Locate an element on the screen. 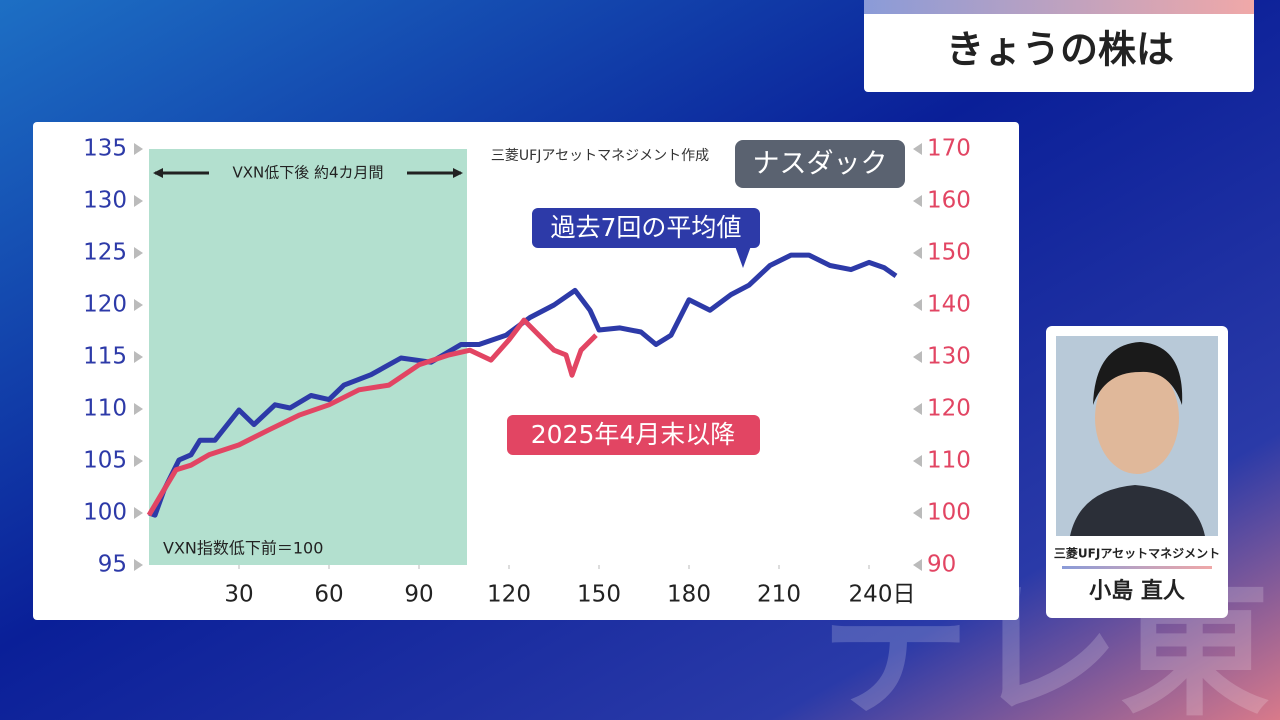  y2-tick-label: 140 is located at coordinates (949, 305).